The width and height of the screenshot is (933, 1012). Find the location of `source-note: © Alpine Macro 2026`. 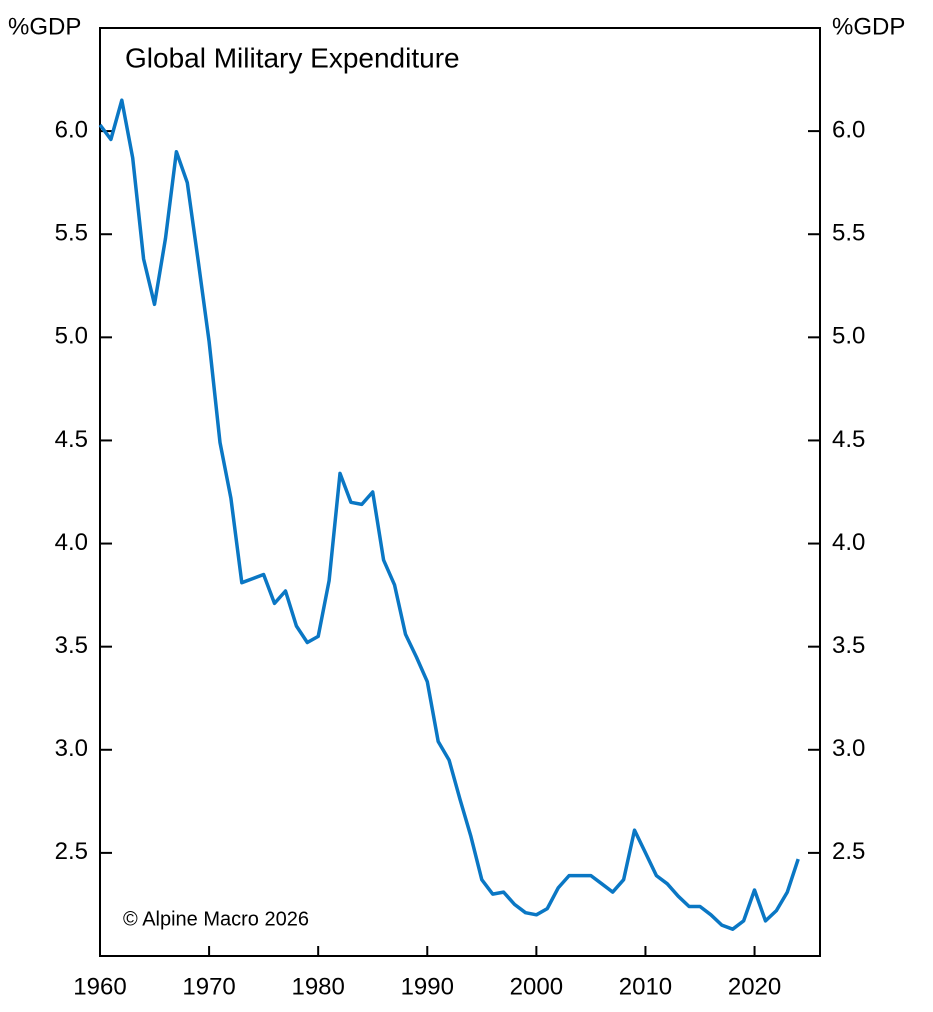

source-note: © Alpine Macro 2026 is located at coordinates (216, 919).